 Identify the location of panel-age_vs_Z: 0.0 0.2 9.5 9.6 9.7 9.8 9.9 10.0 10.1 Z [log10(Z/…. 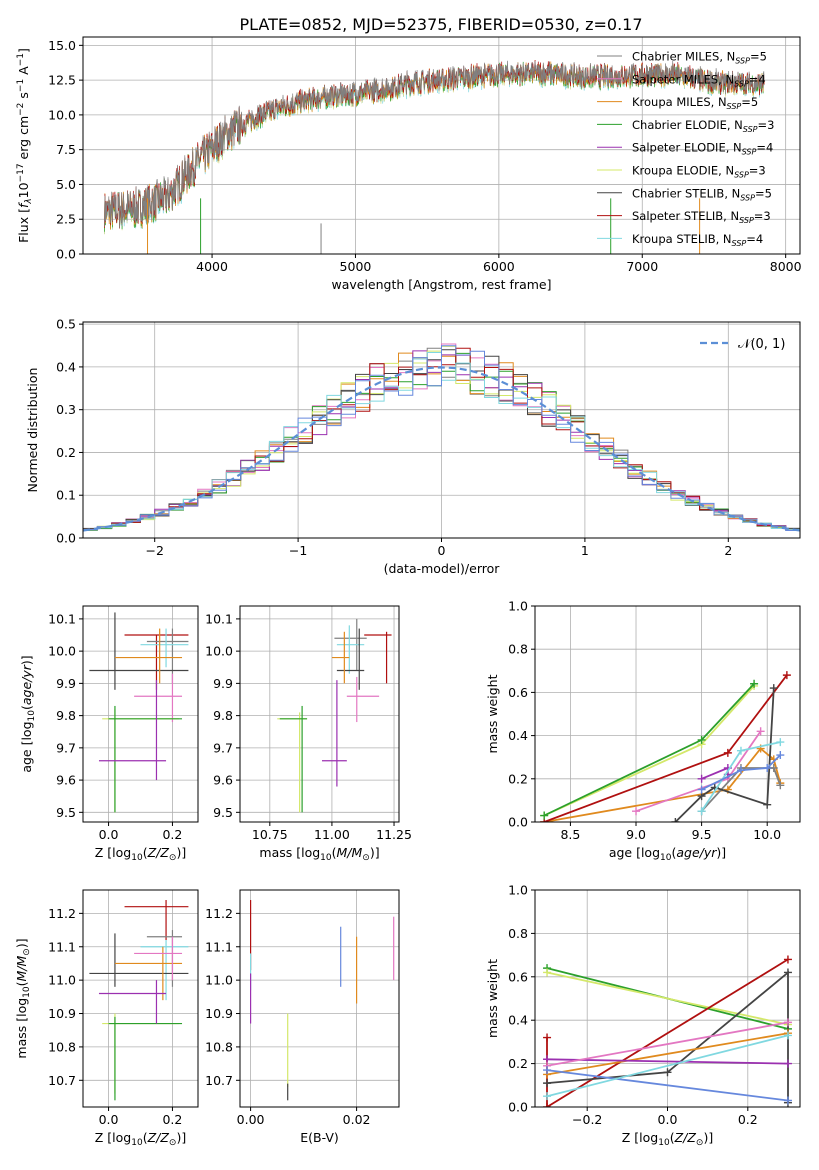
(109, 734).